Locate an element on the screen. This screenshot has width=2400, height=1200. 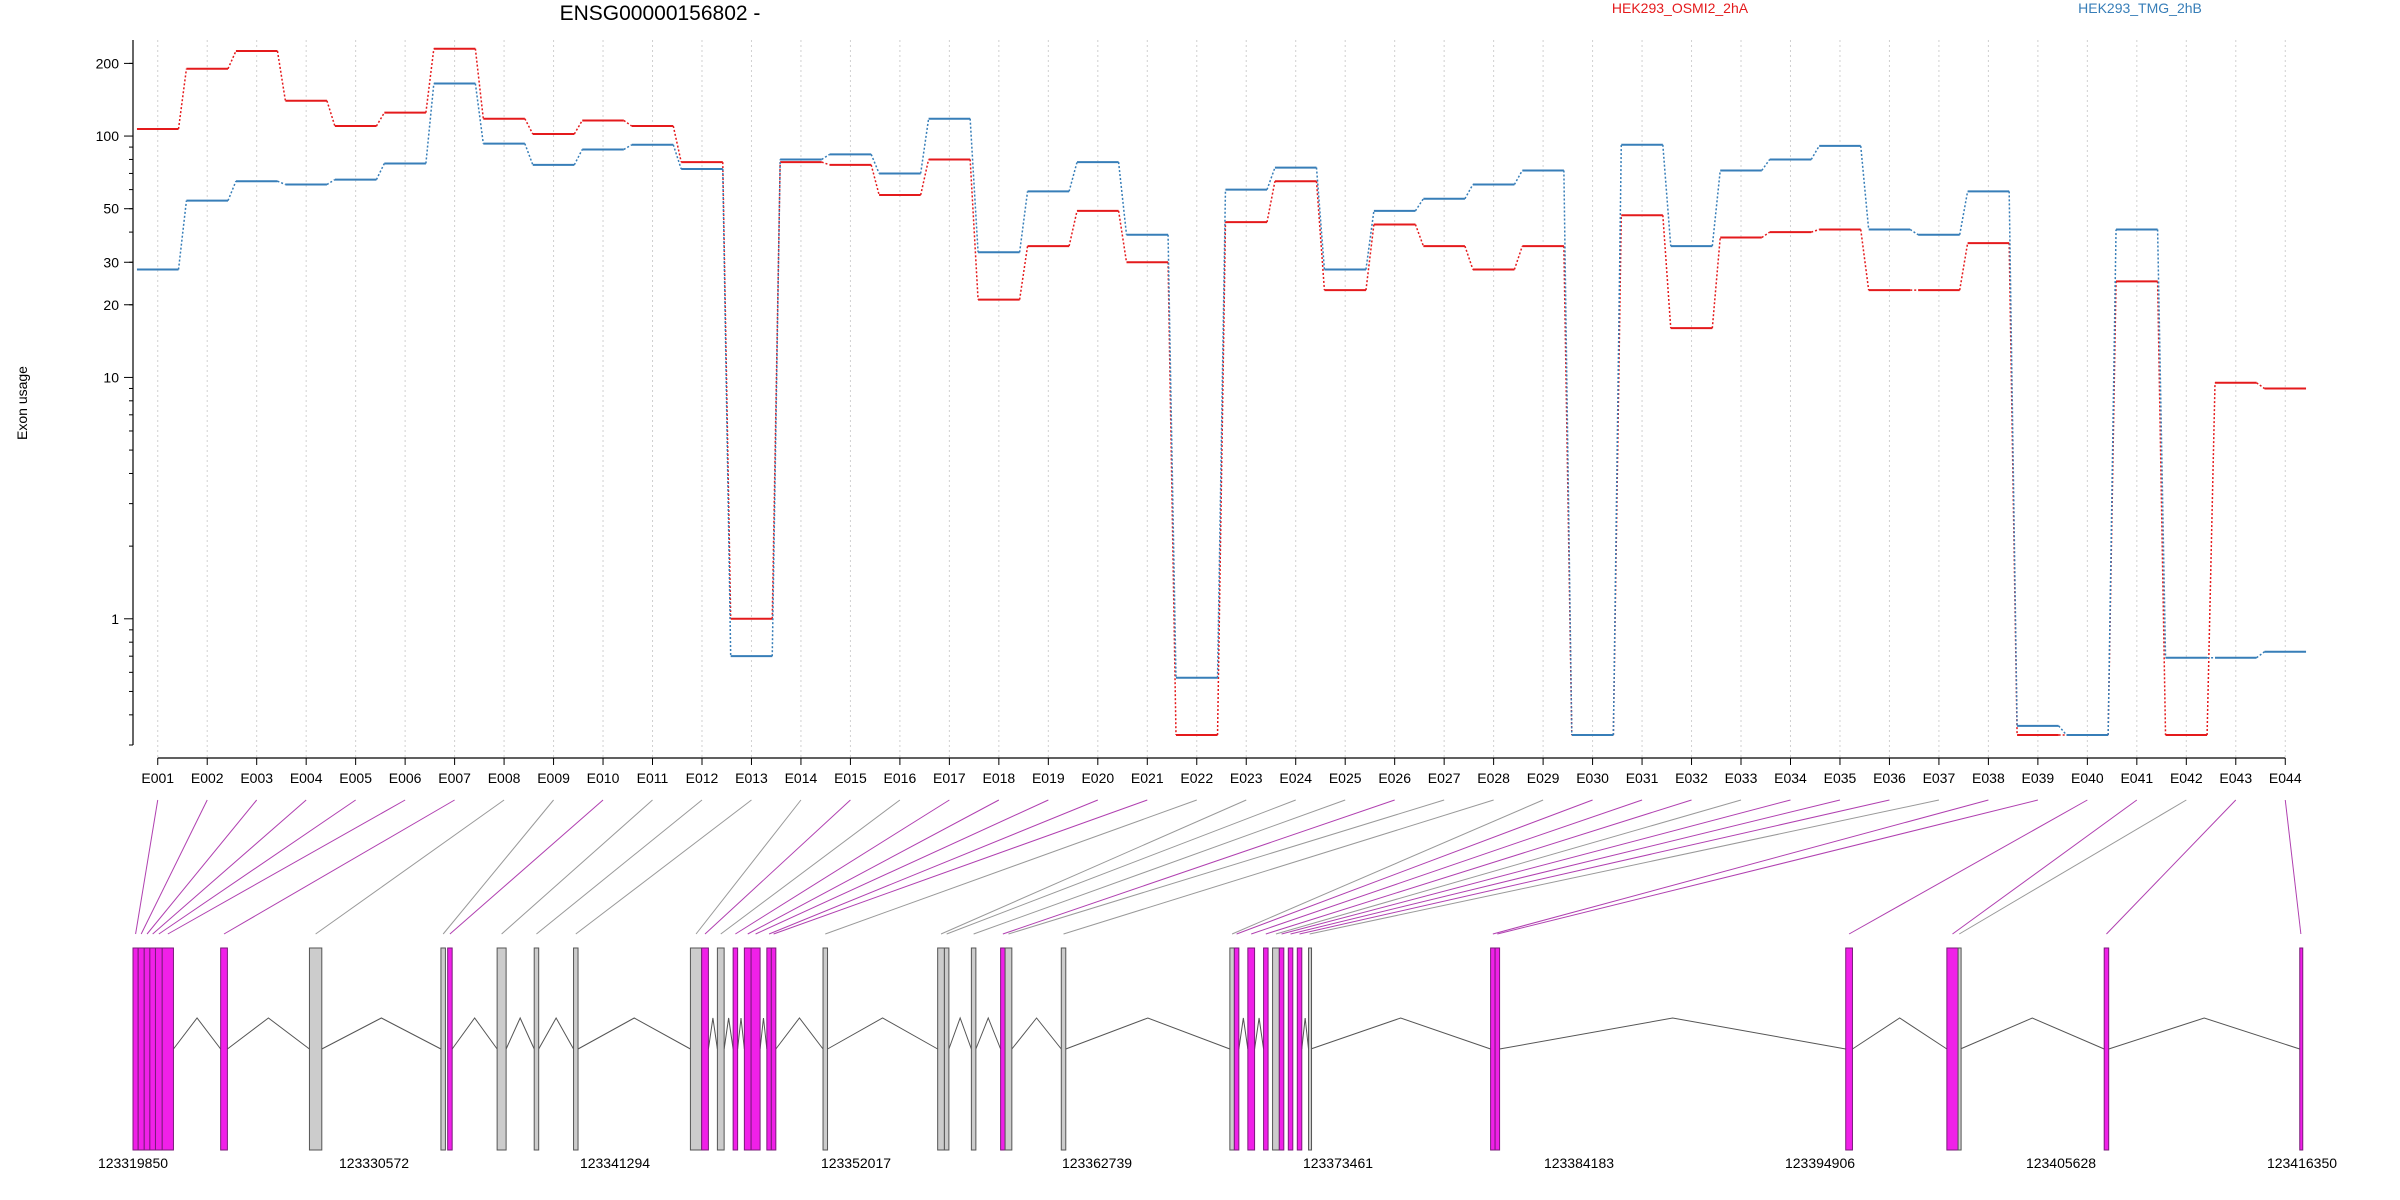
x-tick-label: E034 is located at coordinates (1790, 778).